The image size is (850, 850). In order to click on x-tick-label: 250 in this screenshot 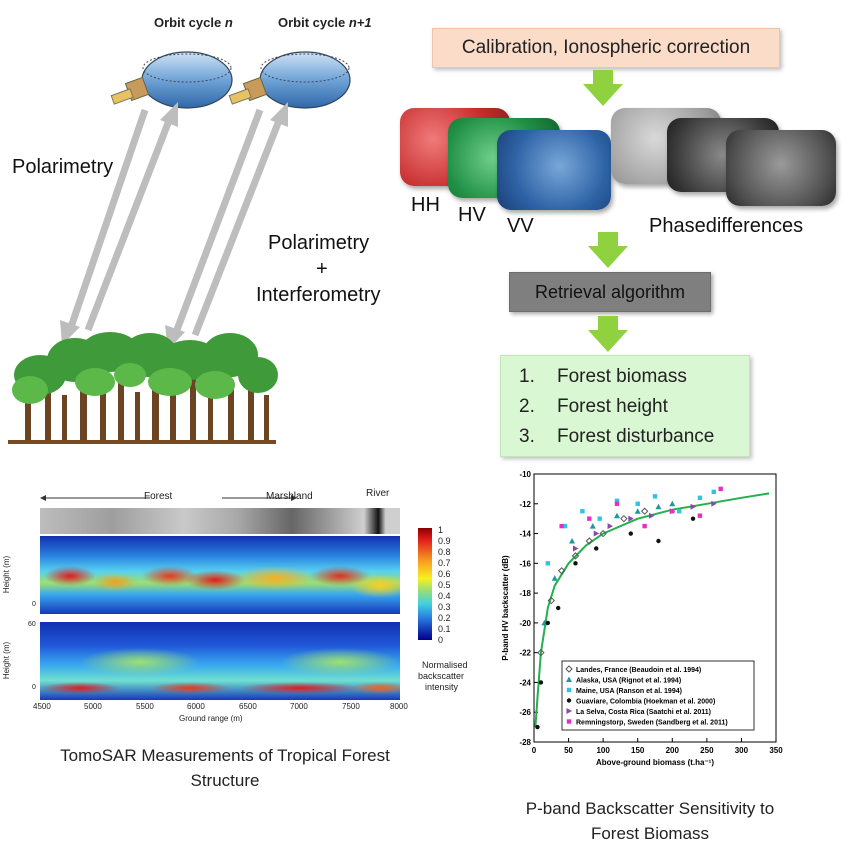, I will do `click(707, 750)`.